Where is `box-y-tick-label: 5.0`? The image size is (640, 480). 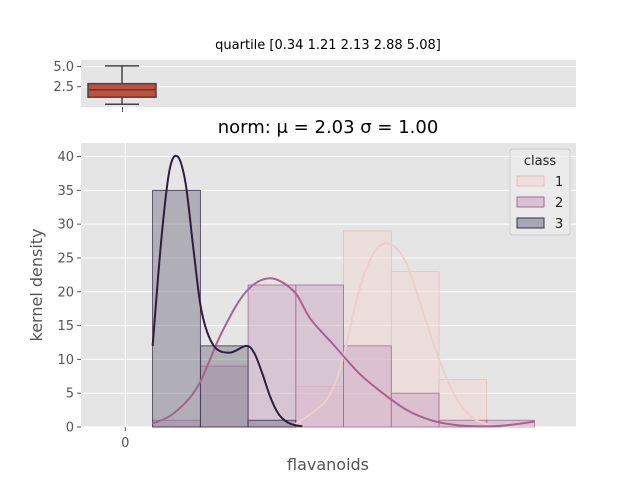
box-y-tick-label: 5.0 is located at coordinates (63, 67).